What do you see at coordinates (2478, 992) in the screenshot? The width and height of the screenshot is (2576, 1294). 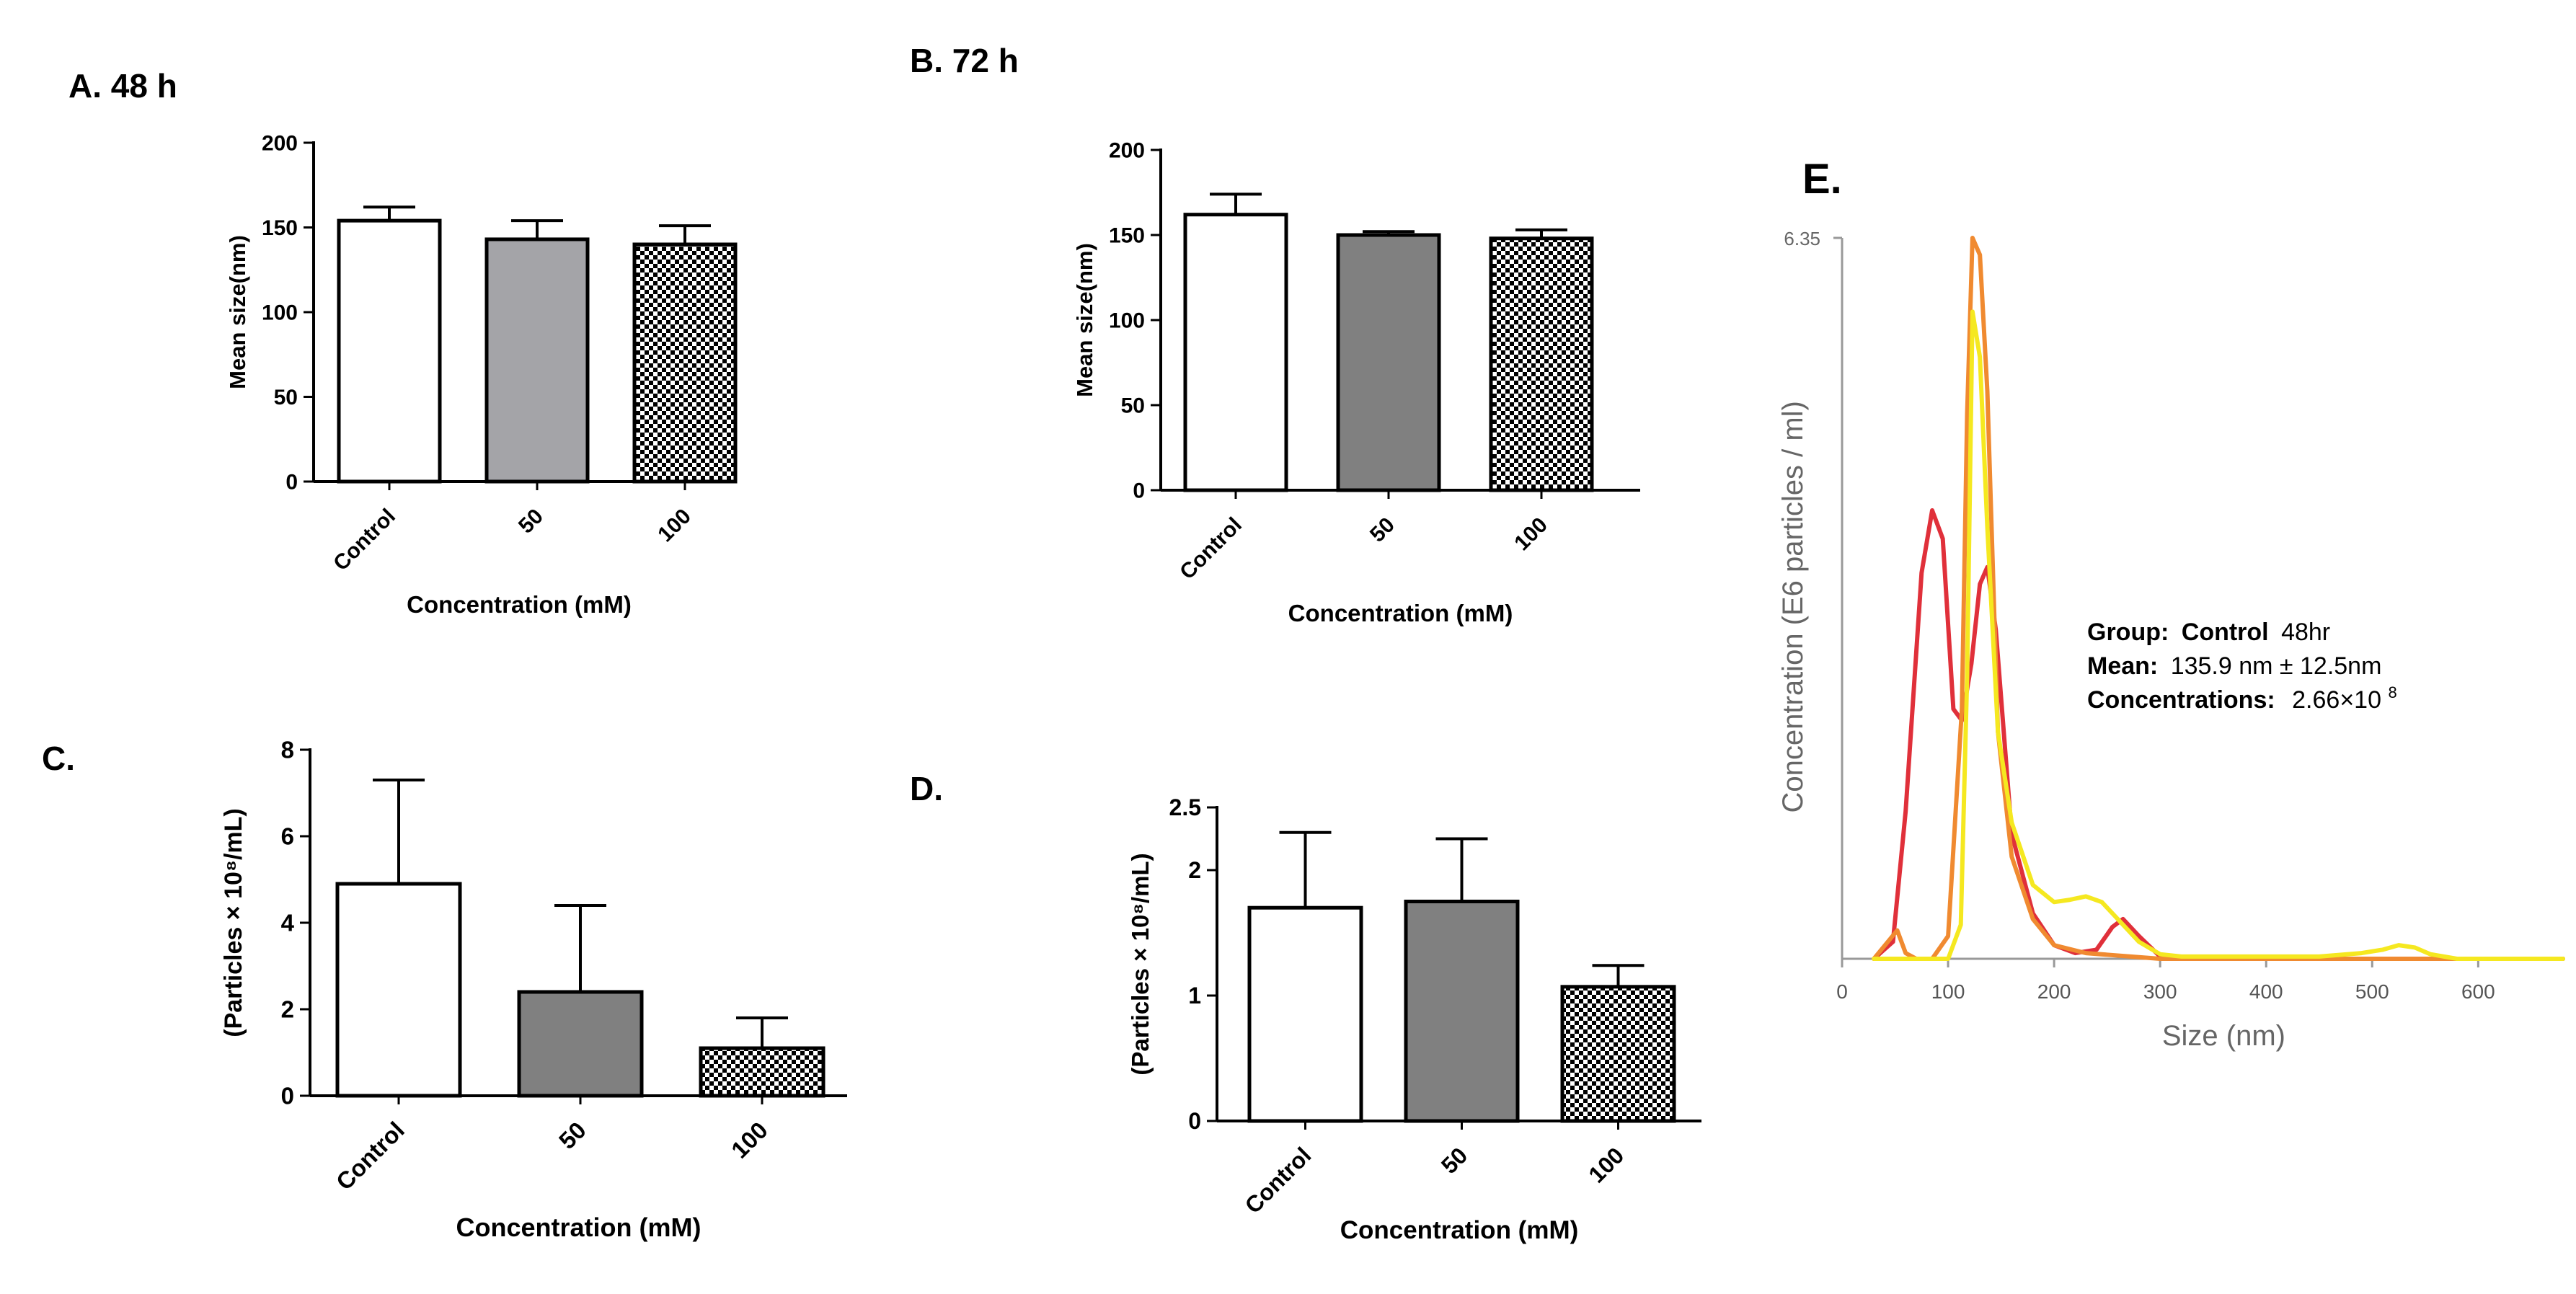 I see `x-tick-label: 600` at bounding box center [2478, 992].